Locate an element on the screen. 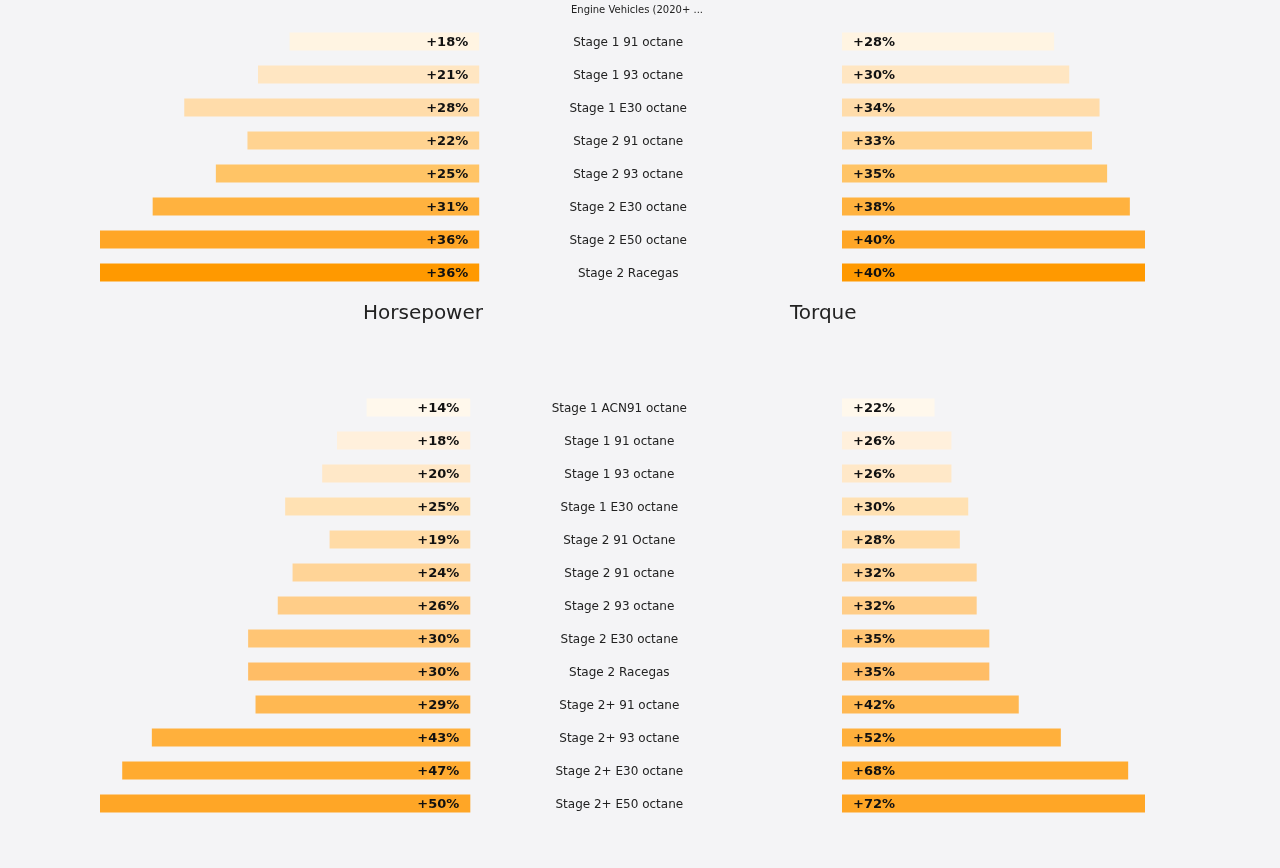 This screenshot has height=868, width=1280. data-label: +33% is located at coordinates (874, 140).